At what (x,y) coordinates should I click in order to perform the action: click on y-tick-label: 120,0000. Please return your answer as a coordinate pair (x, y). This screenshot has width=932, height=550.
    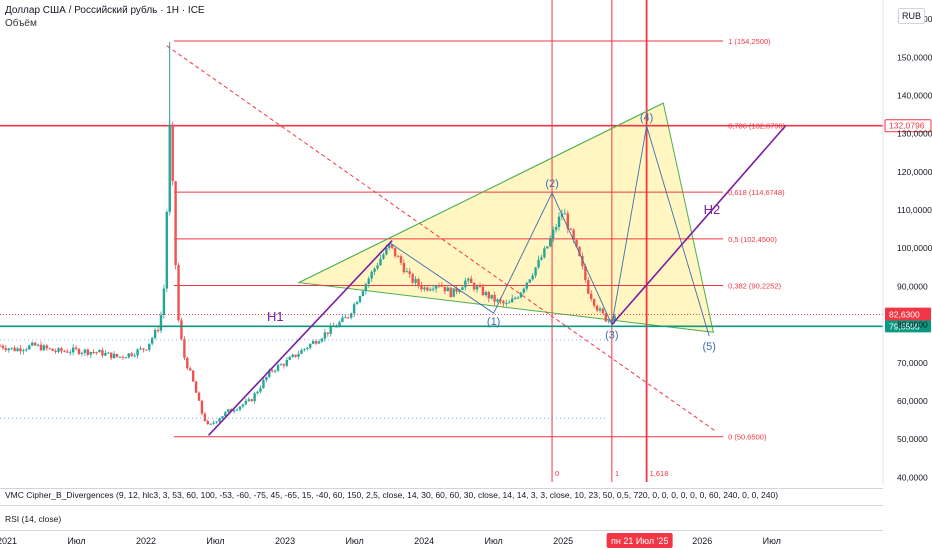
    Looking at the image, I should click on (914, 172).